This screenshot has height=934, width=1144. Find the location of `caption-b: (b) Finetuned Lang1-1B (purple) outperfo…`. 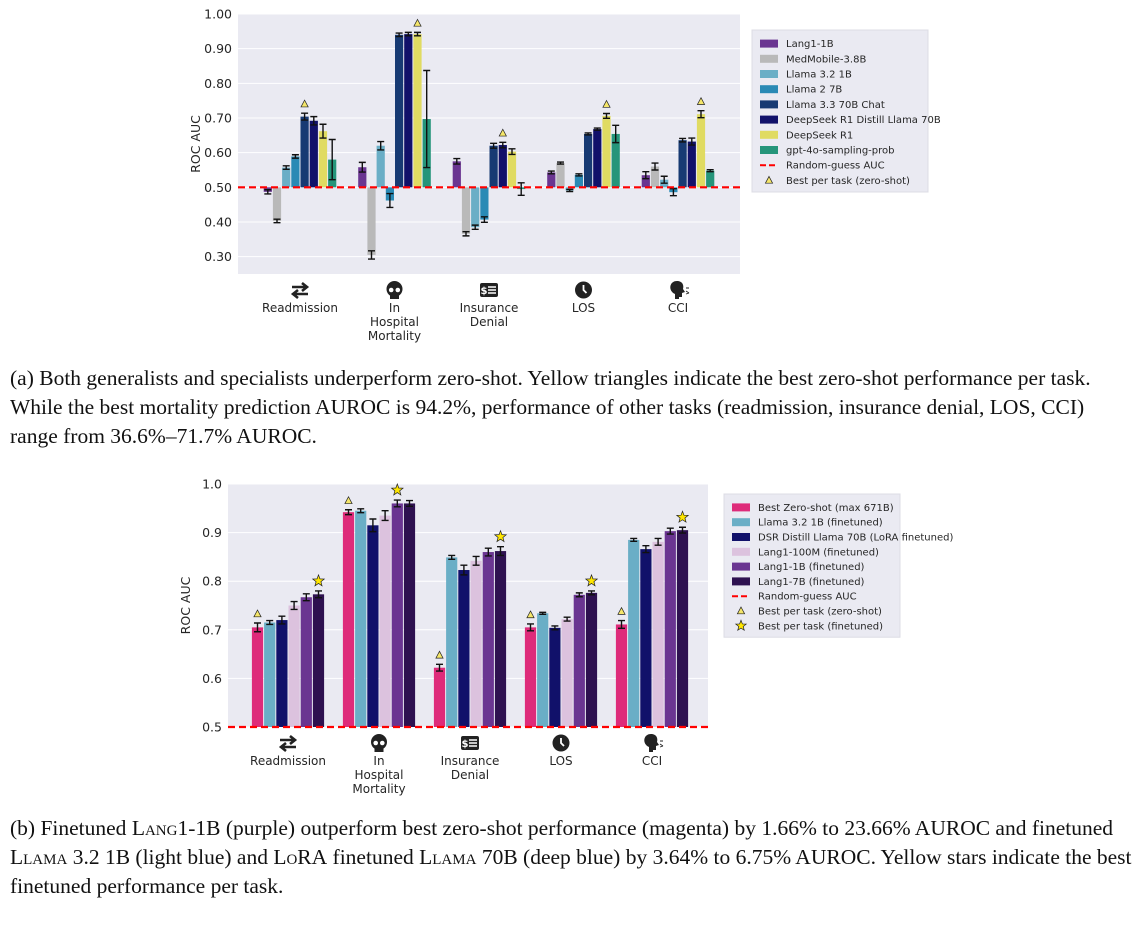

caption-b: (b) Finetuned Lang1-1B (purple) outperfo… is located at coordinates (572, 857).